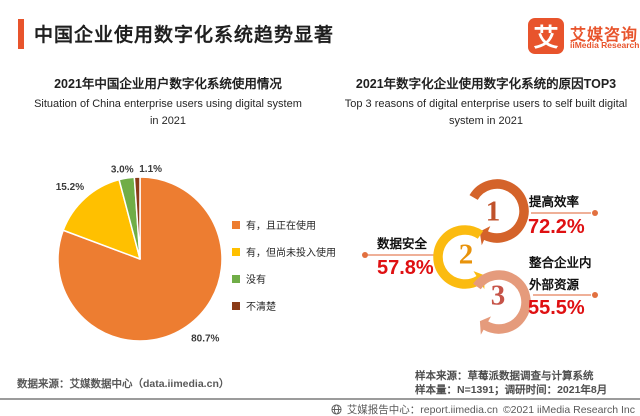 This screenshot has height=416, width=640. I want to click on reason-3-label-line2: 外部资源, so click(554, 285).